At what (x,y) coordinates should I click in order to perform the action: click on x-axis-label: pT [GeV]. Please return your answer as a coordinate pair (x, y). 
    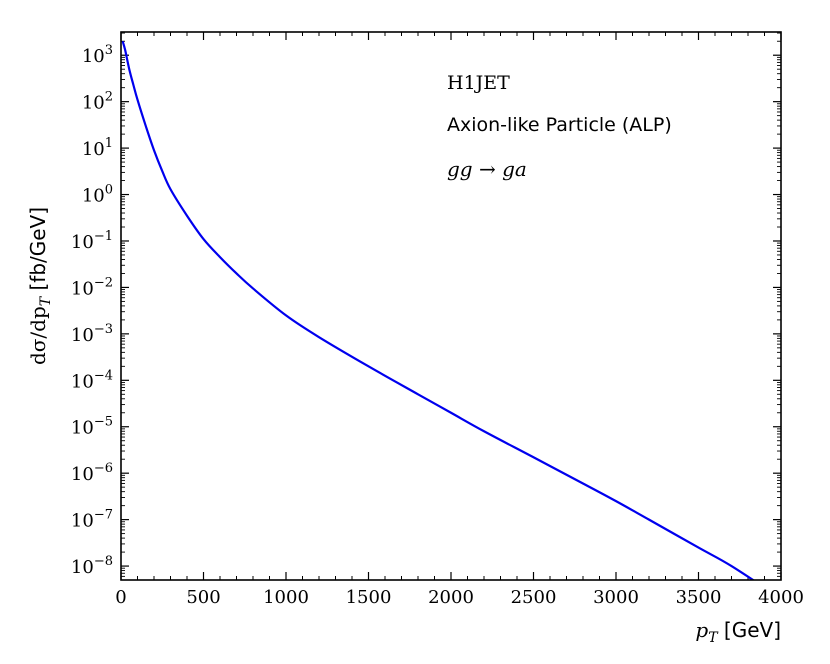
    Looking at the image, I should click on (738, 632).